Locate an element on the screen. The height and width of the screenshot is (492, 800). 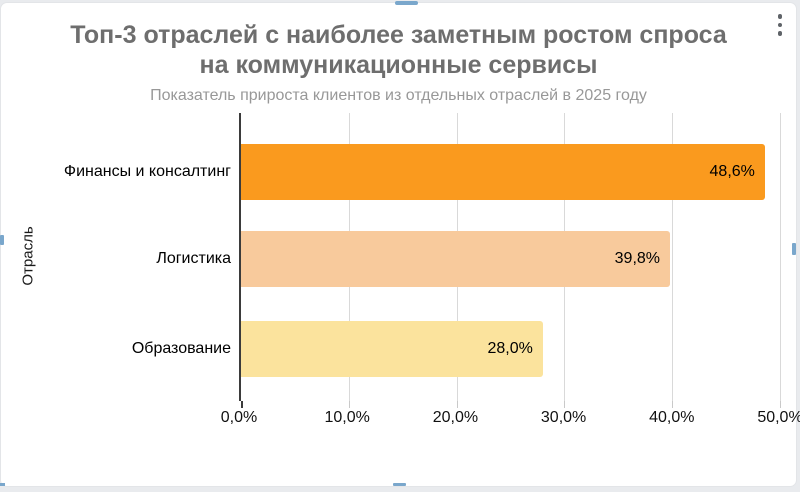
selection-handle-right is located at coordinates (794, 249).